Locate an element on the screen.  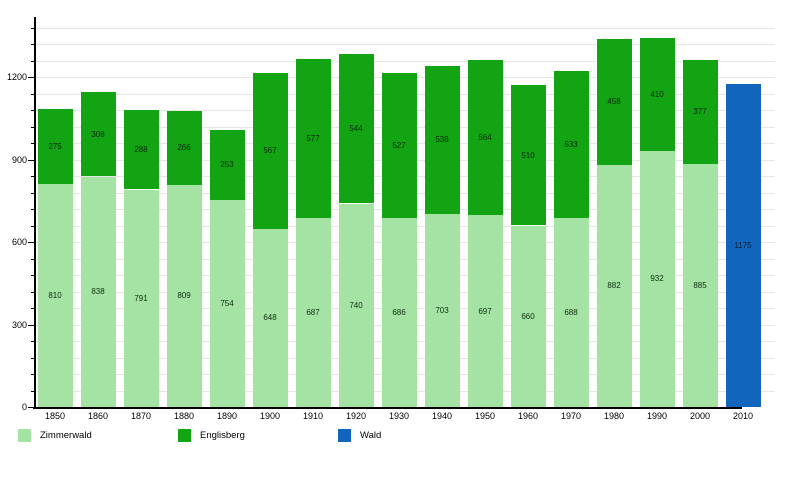
x-tick-label-1850: 1850 is located at coordinates (55, 416).